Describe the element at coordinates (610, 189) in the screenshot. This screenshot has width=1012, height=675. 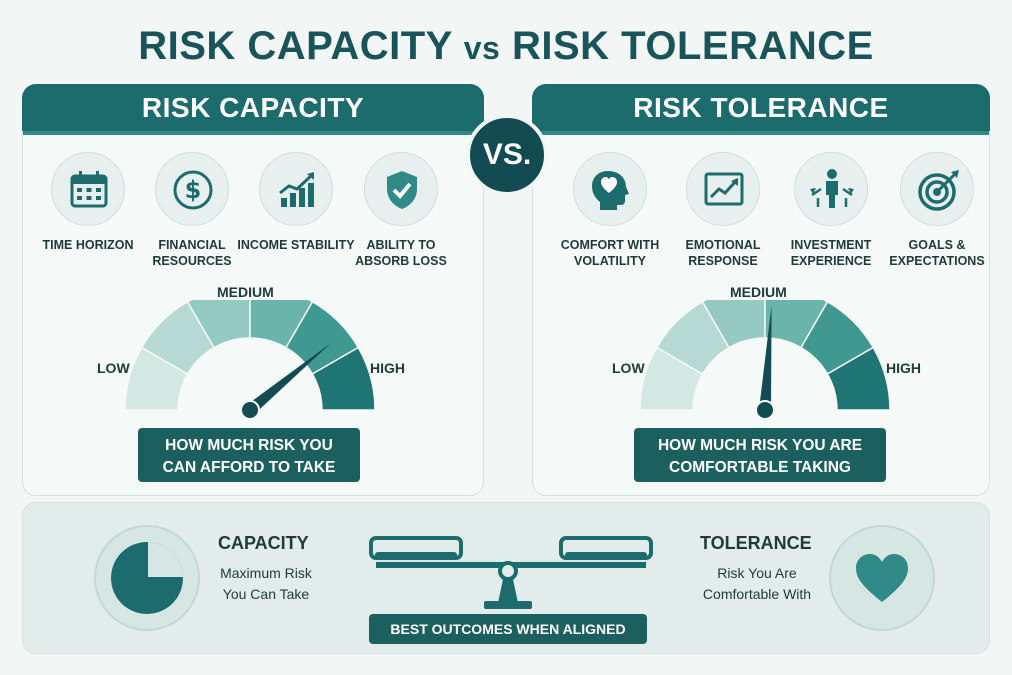
I see `head-heart-icon` at that location.